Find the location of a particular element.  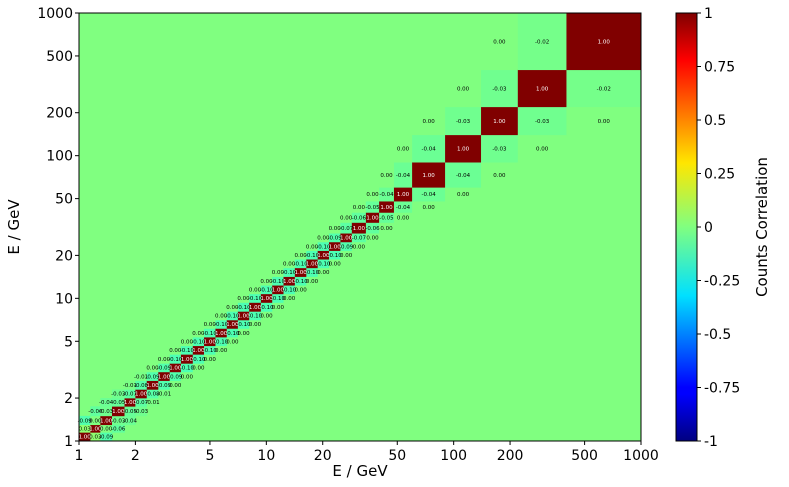

y-tick-label: 20 is located at coordinates (64, 256).